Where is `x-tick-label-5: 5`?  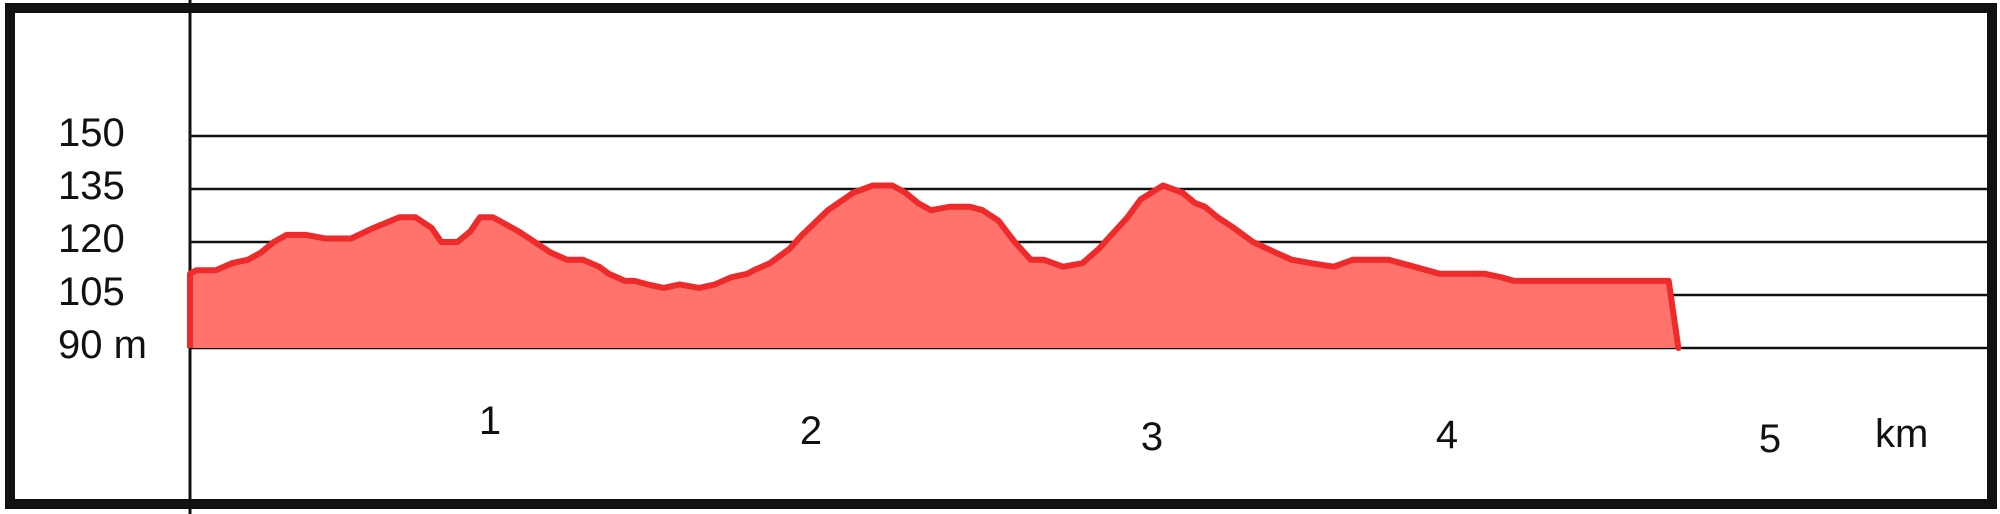
x-tick-label-5: 5 is located at coordinates (1770, 439).